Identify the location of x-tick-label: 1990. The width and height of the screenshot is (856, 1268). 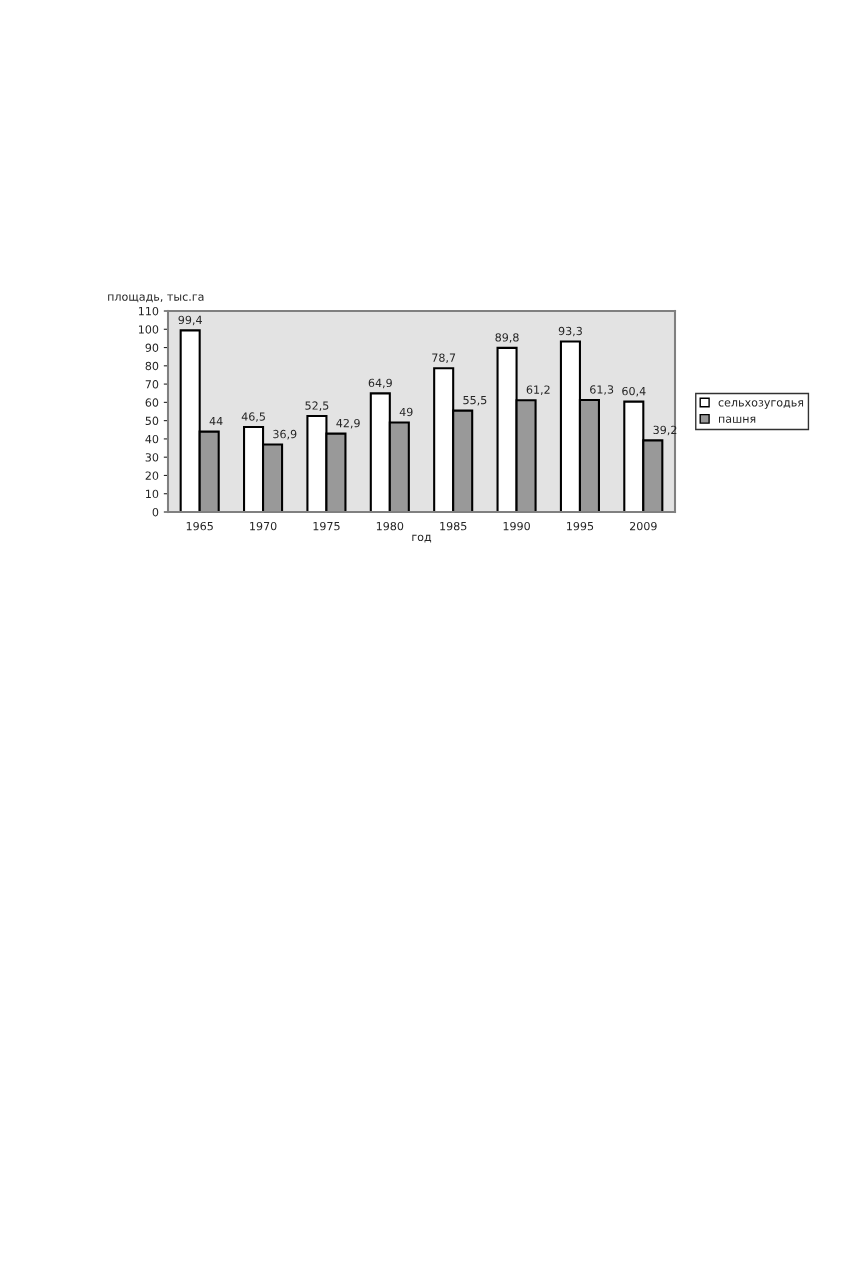
(516, 526).